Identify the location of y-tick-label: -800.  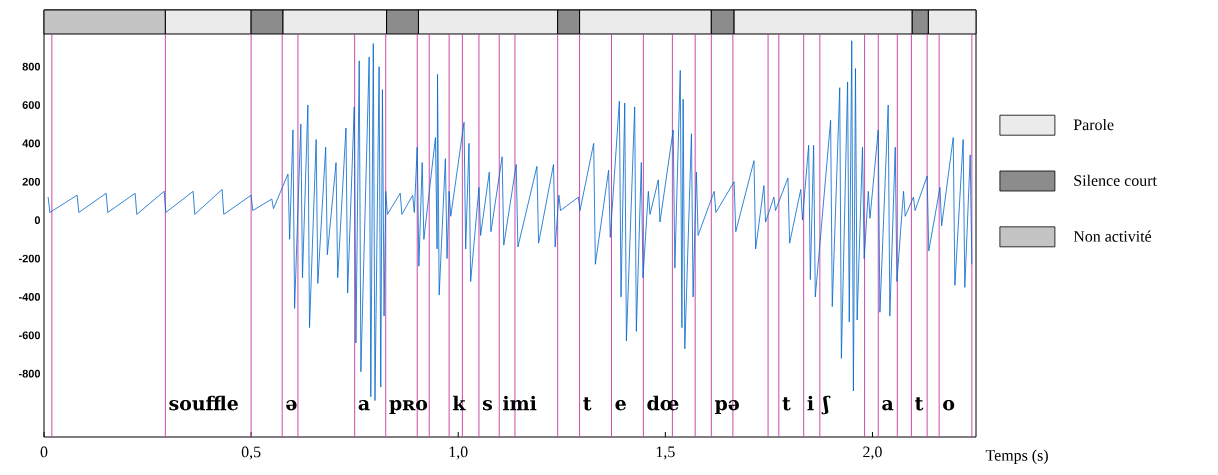
(29, 373).